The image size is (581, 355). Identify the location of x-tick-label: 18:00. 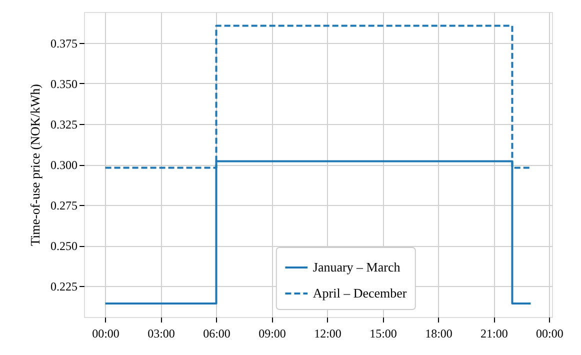
(438, 333).